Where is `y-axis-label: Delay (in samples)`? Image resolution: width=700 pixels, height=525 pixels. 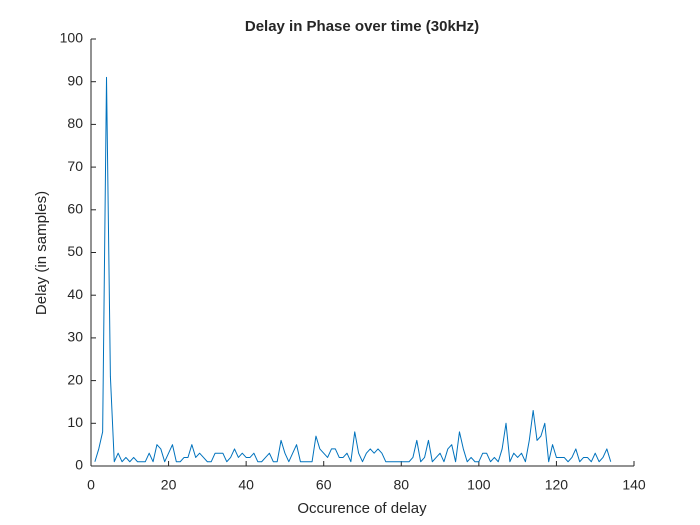 y-axis-label: Delay (in samples) is located at coordinates (41, 253).